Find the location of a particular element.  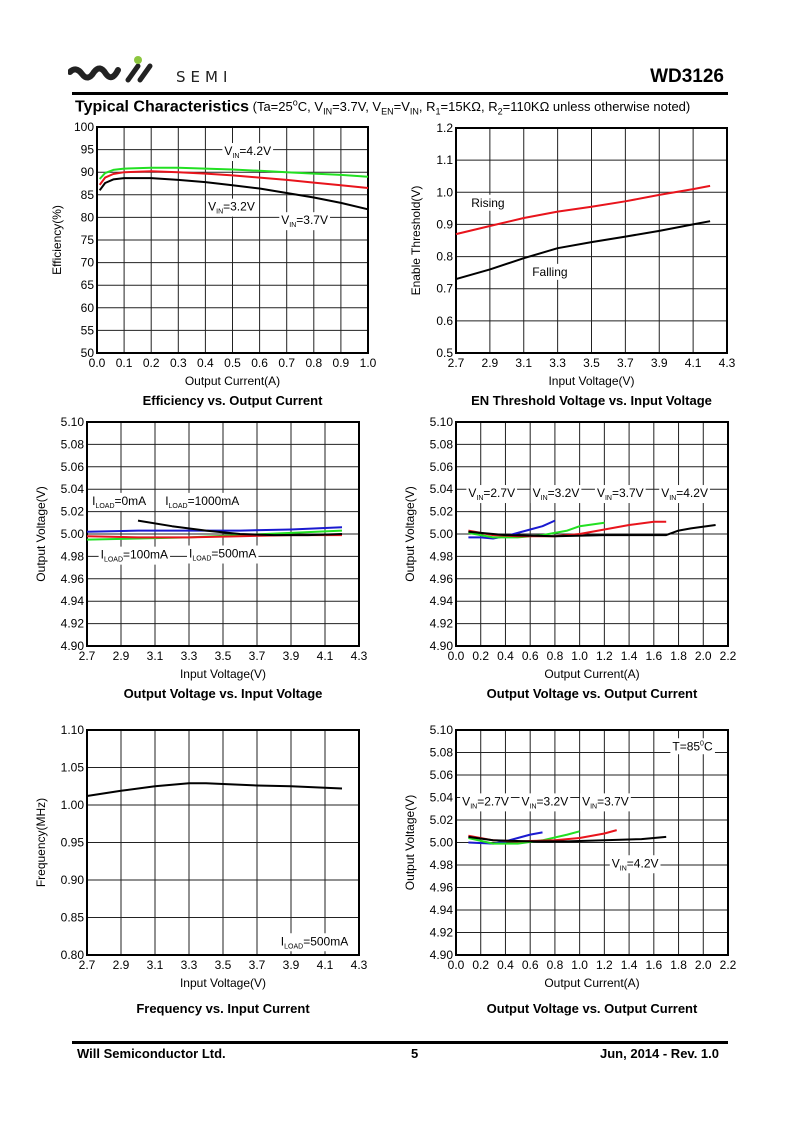

condition-part: =3.7V, V is located at coordinates (357, 107).